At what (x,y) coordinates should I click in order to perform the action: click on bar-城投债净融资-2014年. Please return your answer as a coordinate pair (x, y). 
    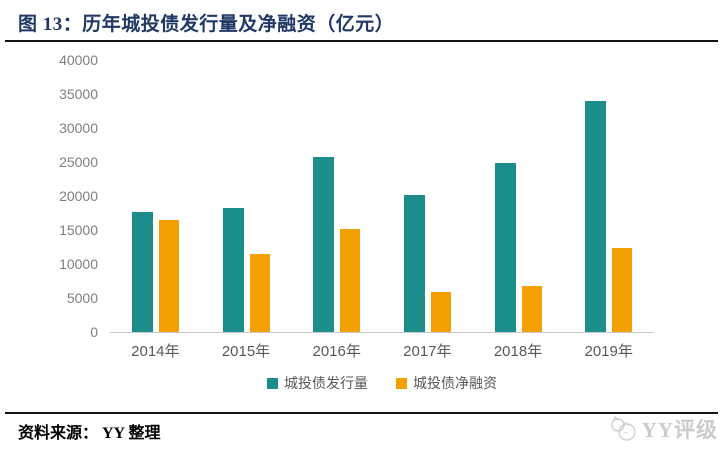
    Looking at the image, I should click on (168, 276).